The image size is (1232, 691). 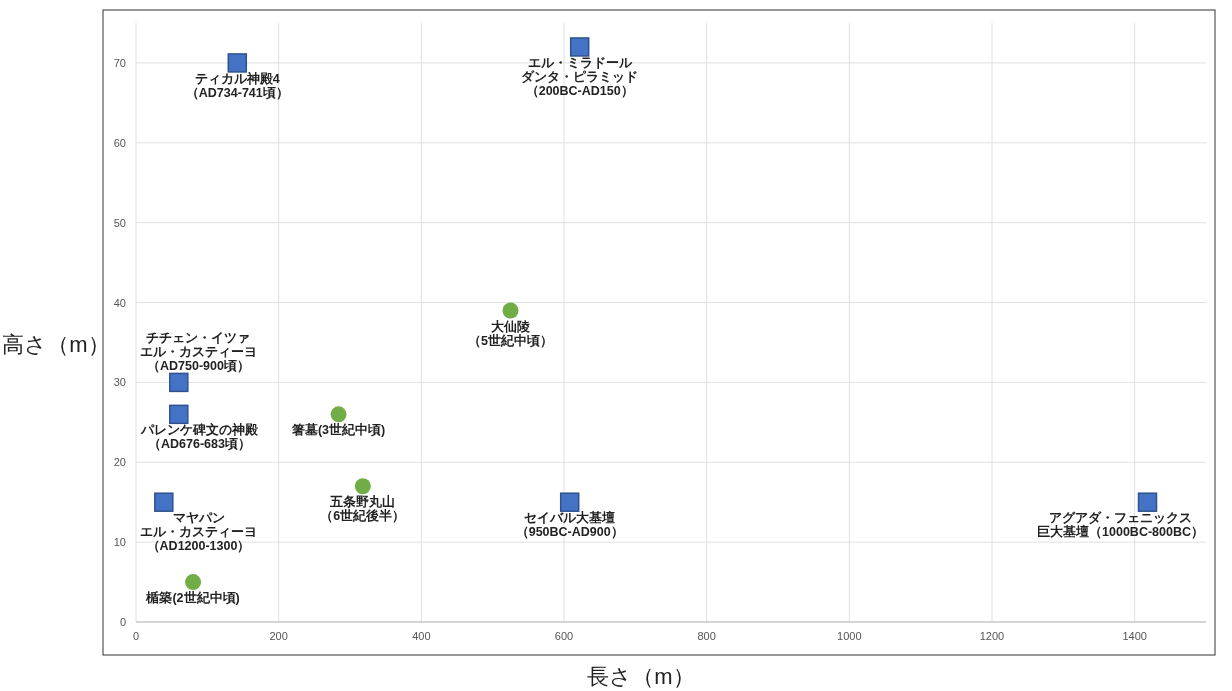 I want to click on y-axis-title: 高さ（m）, so click(x=56, y=344).